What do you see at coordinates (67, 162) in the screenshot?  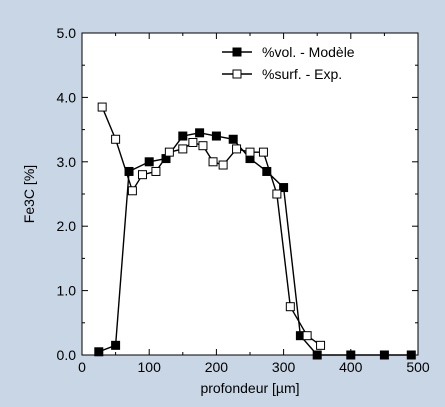 I see `y-tick-label: 3.0` at bounding box center [67, 162].